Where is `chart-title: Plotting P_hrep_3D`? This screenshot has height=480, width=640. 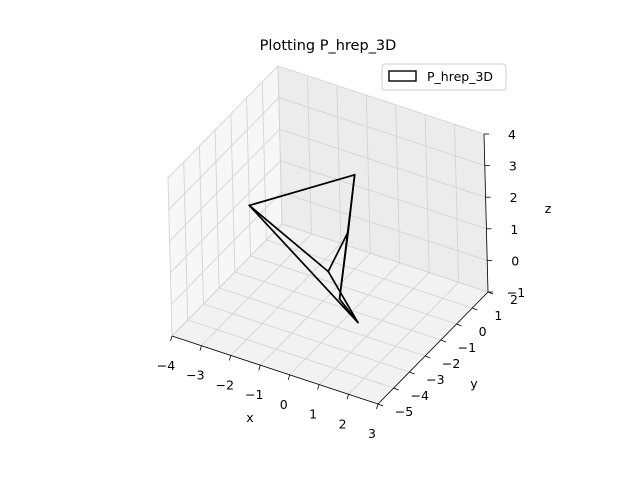
chart-title: Plotting P_hrep_3D is located at coordinates (328, 46).